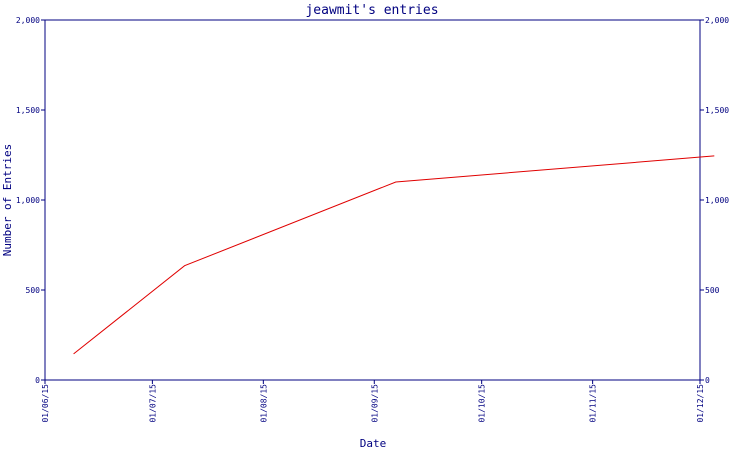  Describe the element at coordinates (717, 200) in the screenshot. I see `y-tick-label-right: 1,000` at that location.